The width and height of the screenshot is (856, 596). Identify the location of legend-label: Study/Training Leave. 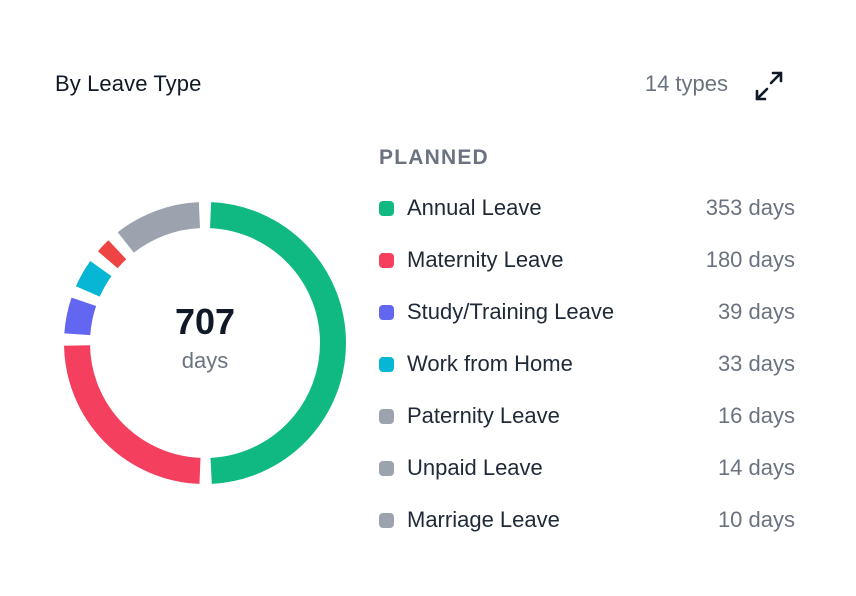
(511, 311).